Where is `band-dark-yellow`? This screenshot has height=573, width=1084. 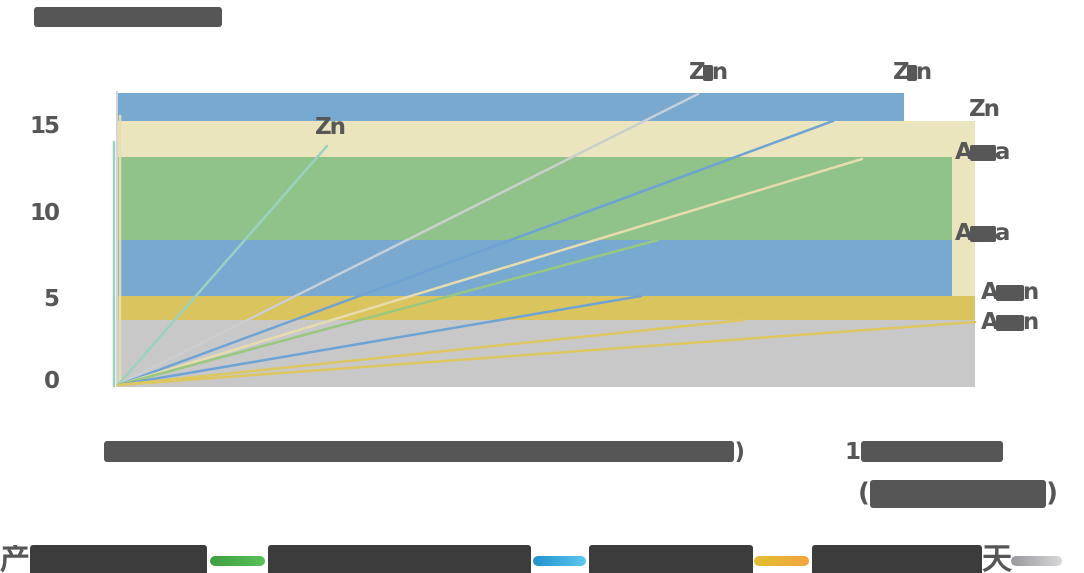 band-dark-yellow is located at coordinates (546, 308).